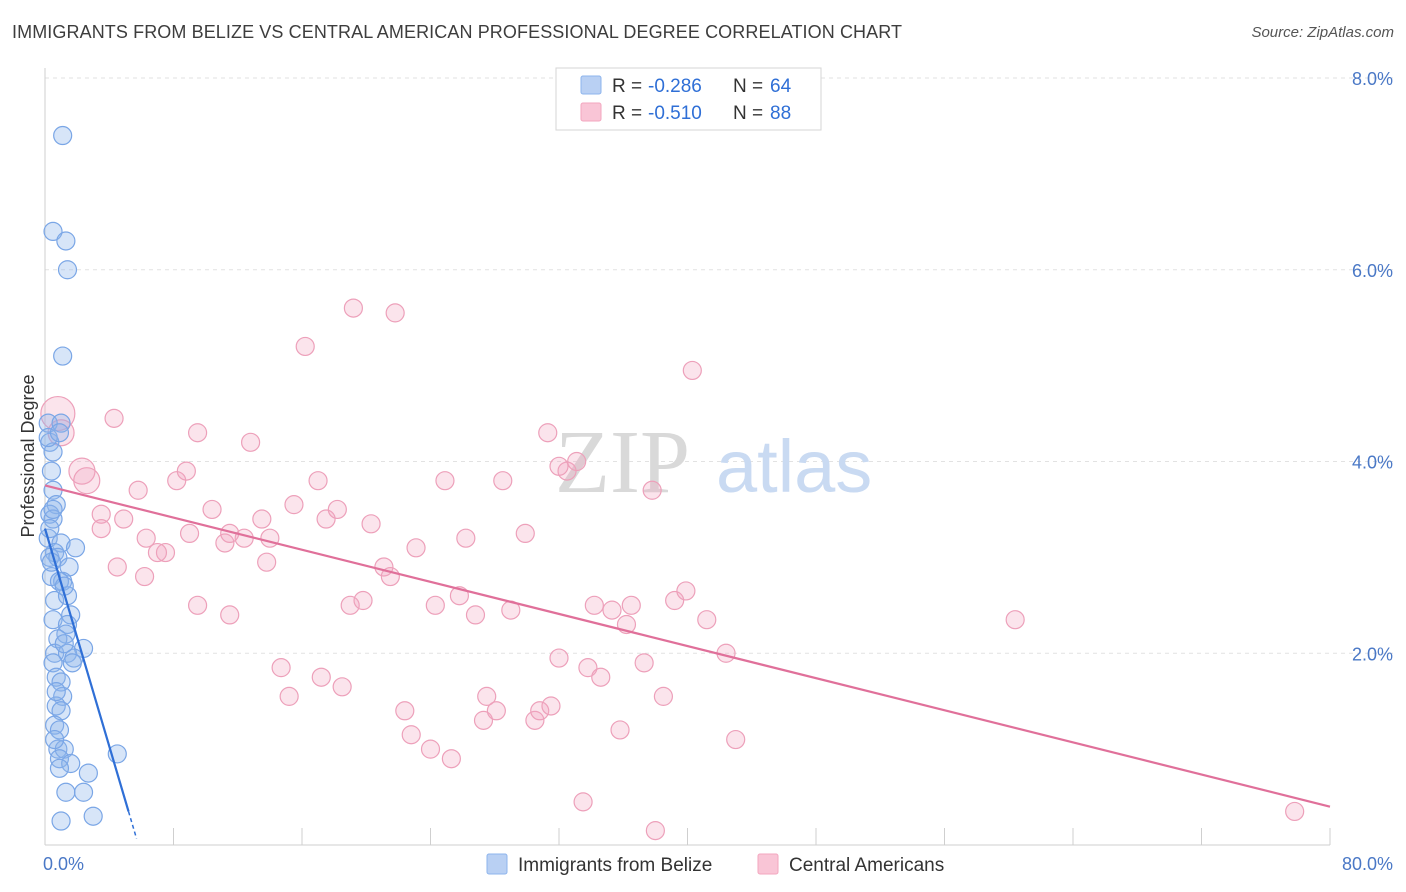  Describe the element at coordinates (1322, 32) in the screenshot. I see `source-note: Source: ZipAtlas.com` at that location.